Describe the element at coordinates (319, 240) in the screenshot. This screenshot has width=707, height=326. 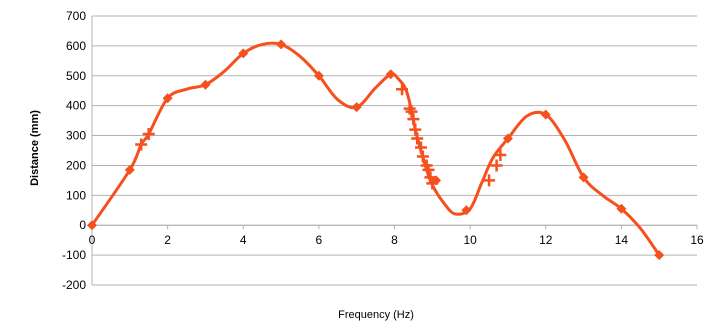
I see `x-tick-label: 6` at that location.